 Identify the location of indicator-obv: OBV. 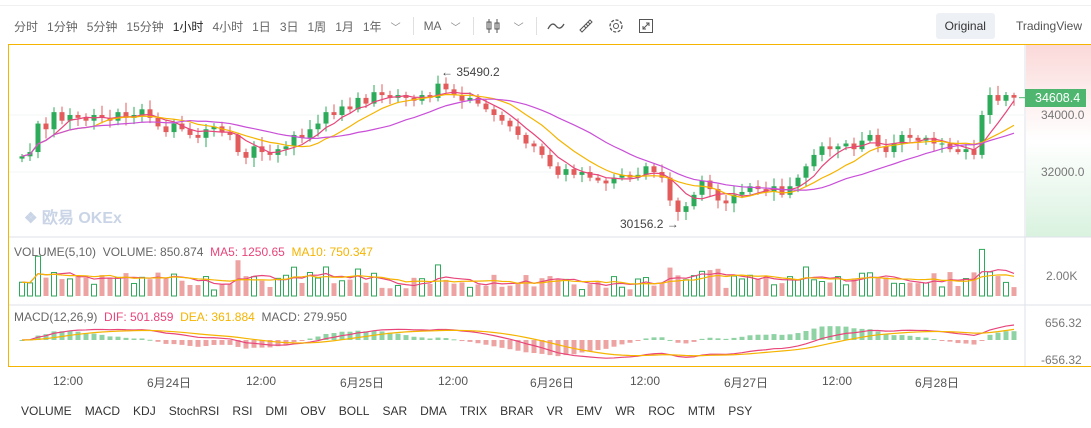
(313, 411).